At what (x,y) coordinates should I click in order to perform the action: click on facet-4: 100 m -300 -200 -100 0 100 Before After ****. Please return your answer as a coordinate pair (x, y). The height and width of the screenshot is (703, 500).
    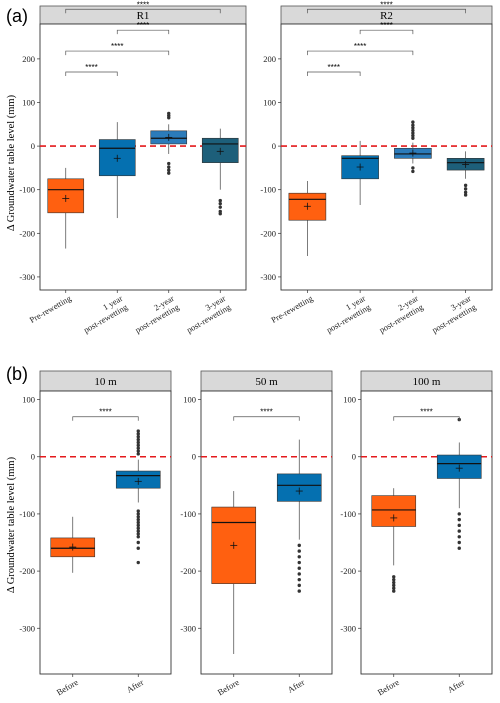
    Looking at the image, I should click on (416, 533).